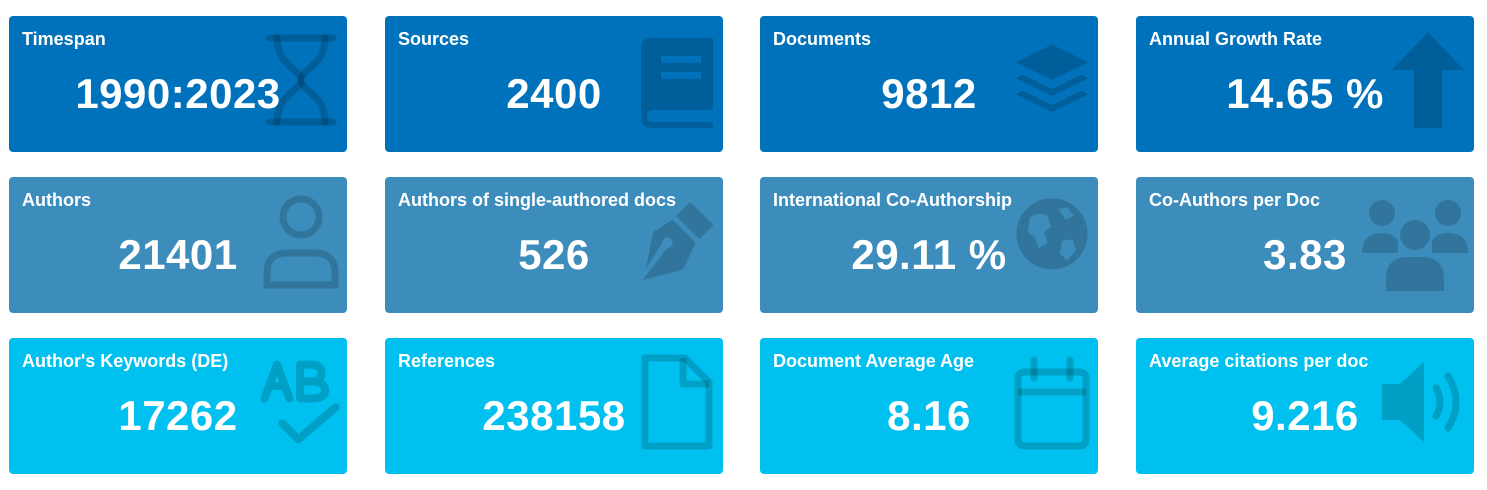 The width and height of the screenshot is (1487, 490). I want to click on card-authors-single-authored: Authors of single-authored docs 526, so click(554, 245).